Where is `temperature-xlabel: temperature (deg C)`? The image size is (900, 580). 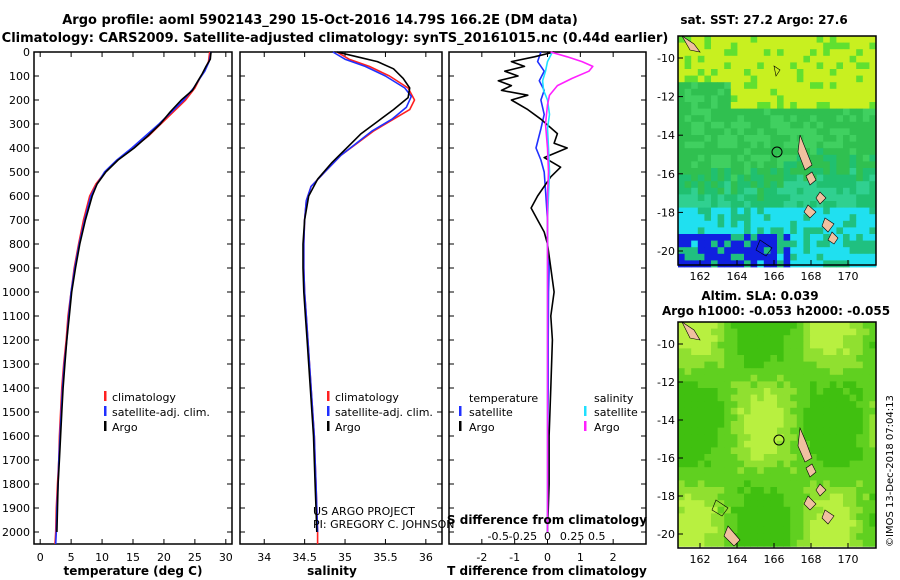 temperature-xlabel: temperature (deg C) is located at coordinates (133, 571).